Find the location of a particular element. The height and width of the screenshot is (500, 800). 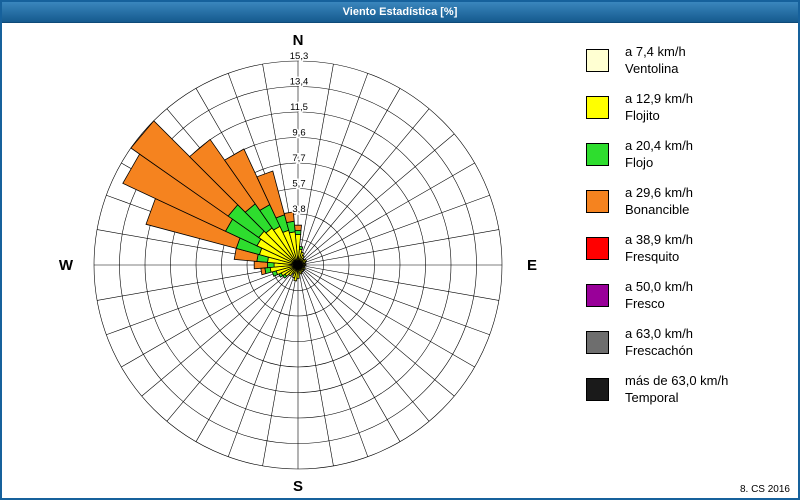

ring-label: 3,8 is located at coordinates (298, 209).